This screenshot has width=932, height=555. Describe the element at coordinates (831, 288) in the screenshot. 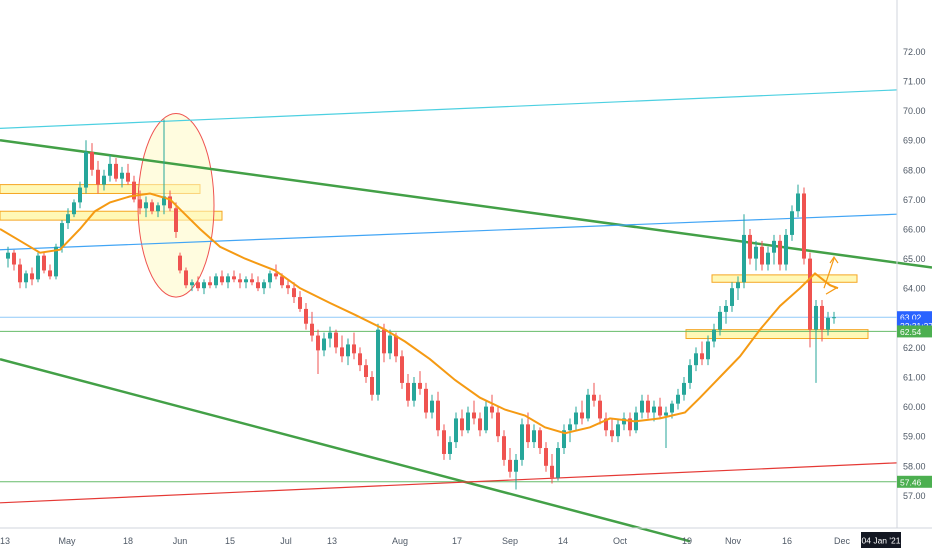

I see `arrow-head` at that location.